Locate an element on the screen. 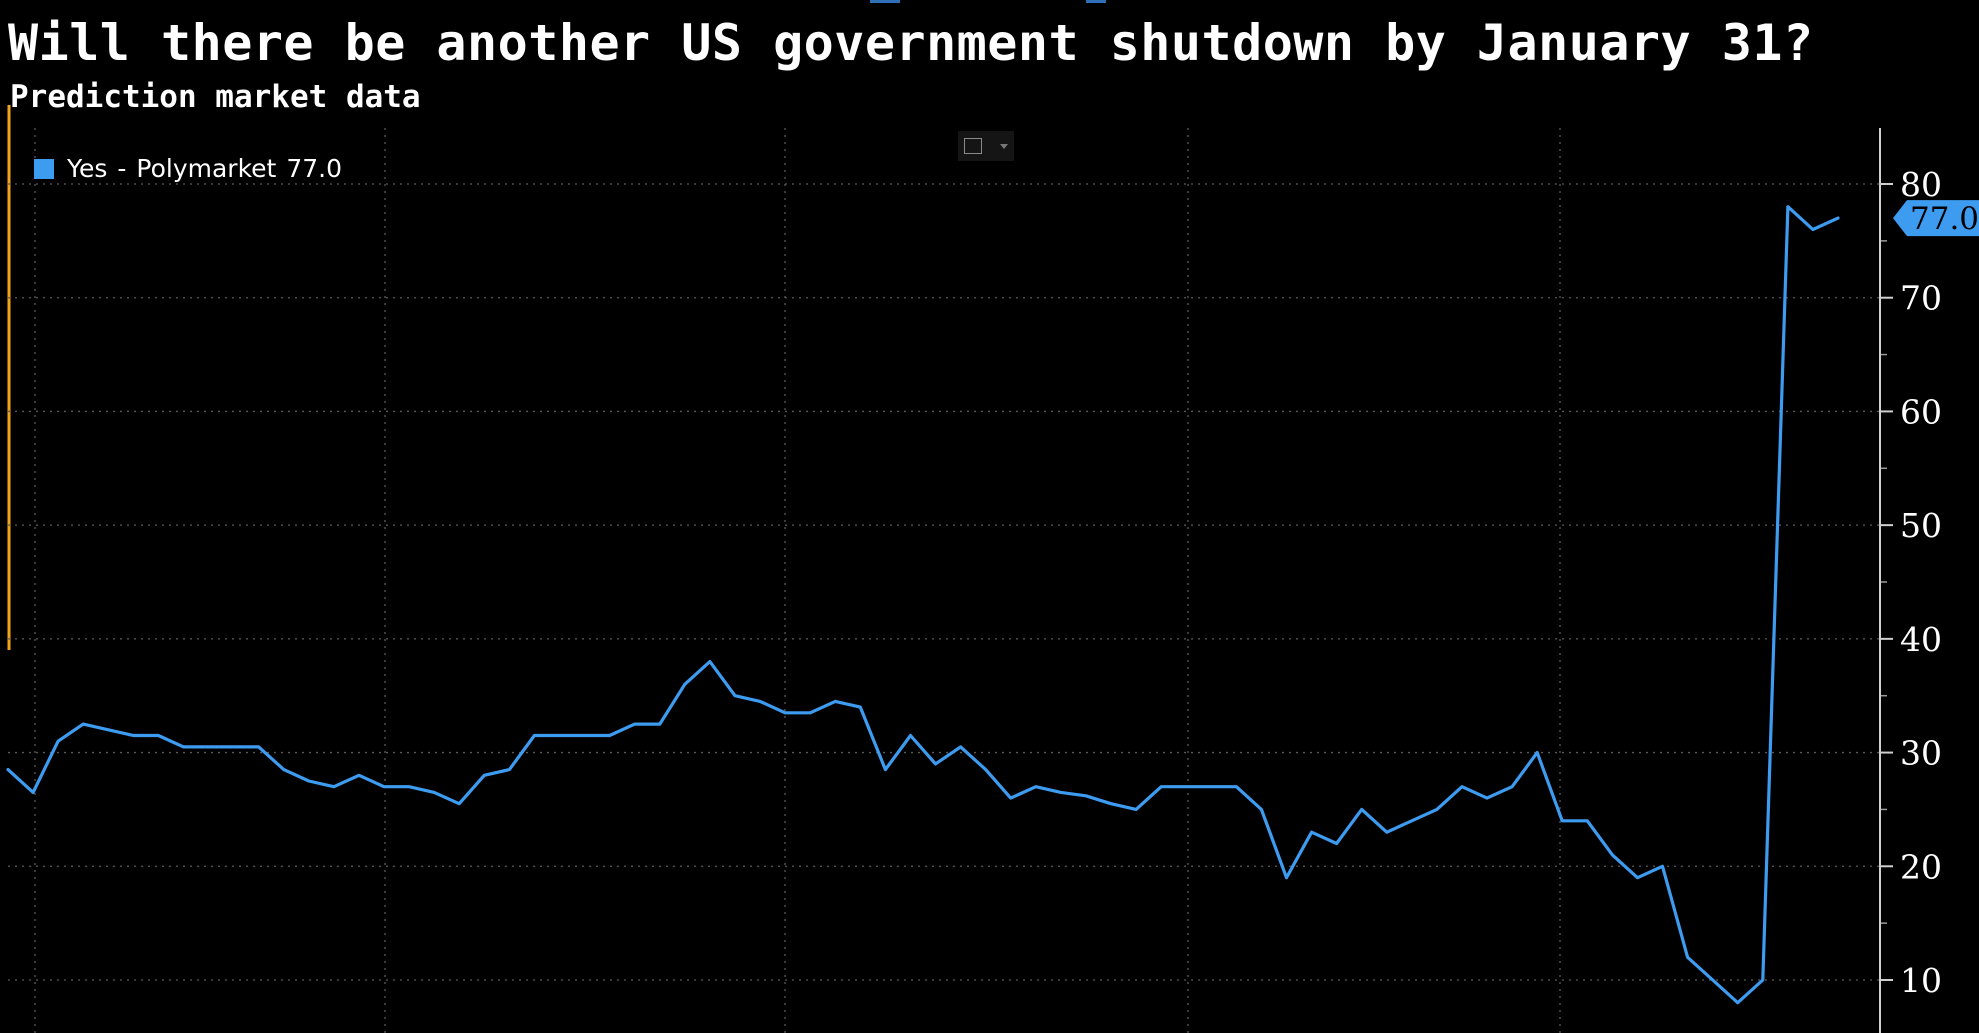  y-tick-label: 20 is located at coordinates (1921, 866).